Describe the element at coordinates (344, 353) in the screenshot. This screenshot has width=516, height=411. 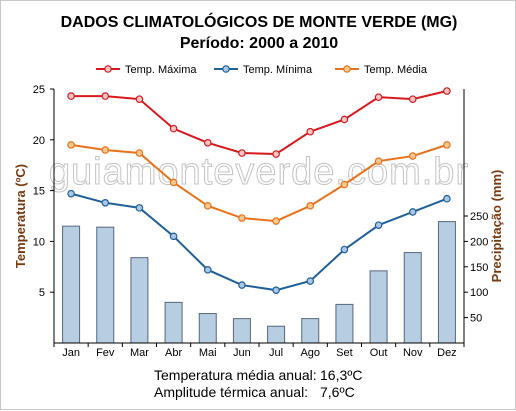
I see `x-tick-set: Set` at that location.